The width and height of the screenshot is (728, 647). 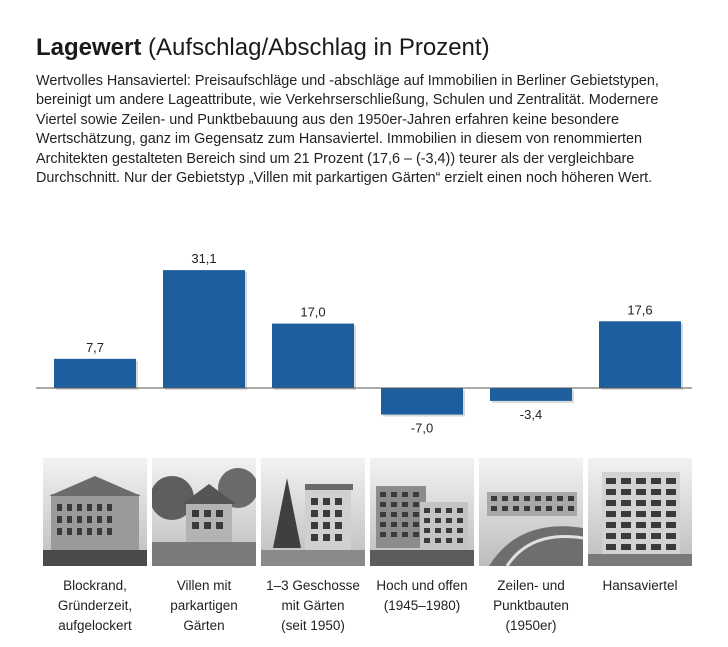 What do you see at coordinates (422, 605) in the screenshot?
I see `category-label-line: (1945–1980)` at bounding box center [422, 605].